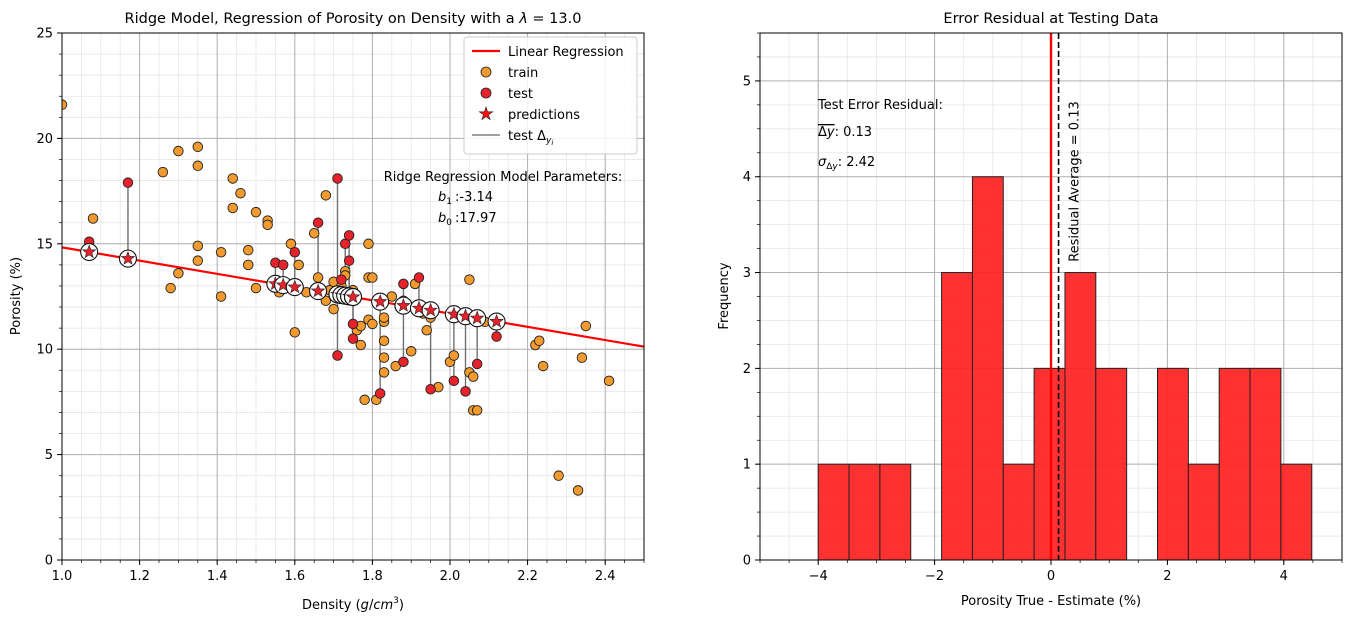 The image size is (1351, 630). Describe the element at coordinates (747, 81) in the screenshot. I see `y-tick-label: 5` at that location.